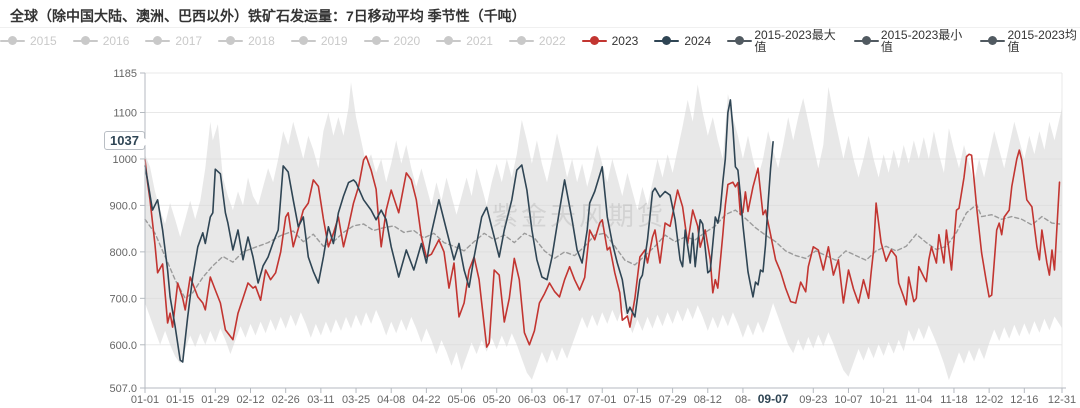  Describe the element at coordinates (673, 400) in the screenshot. I see `x-axis-label-07-29: 07-29` at that location.